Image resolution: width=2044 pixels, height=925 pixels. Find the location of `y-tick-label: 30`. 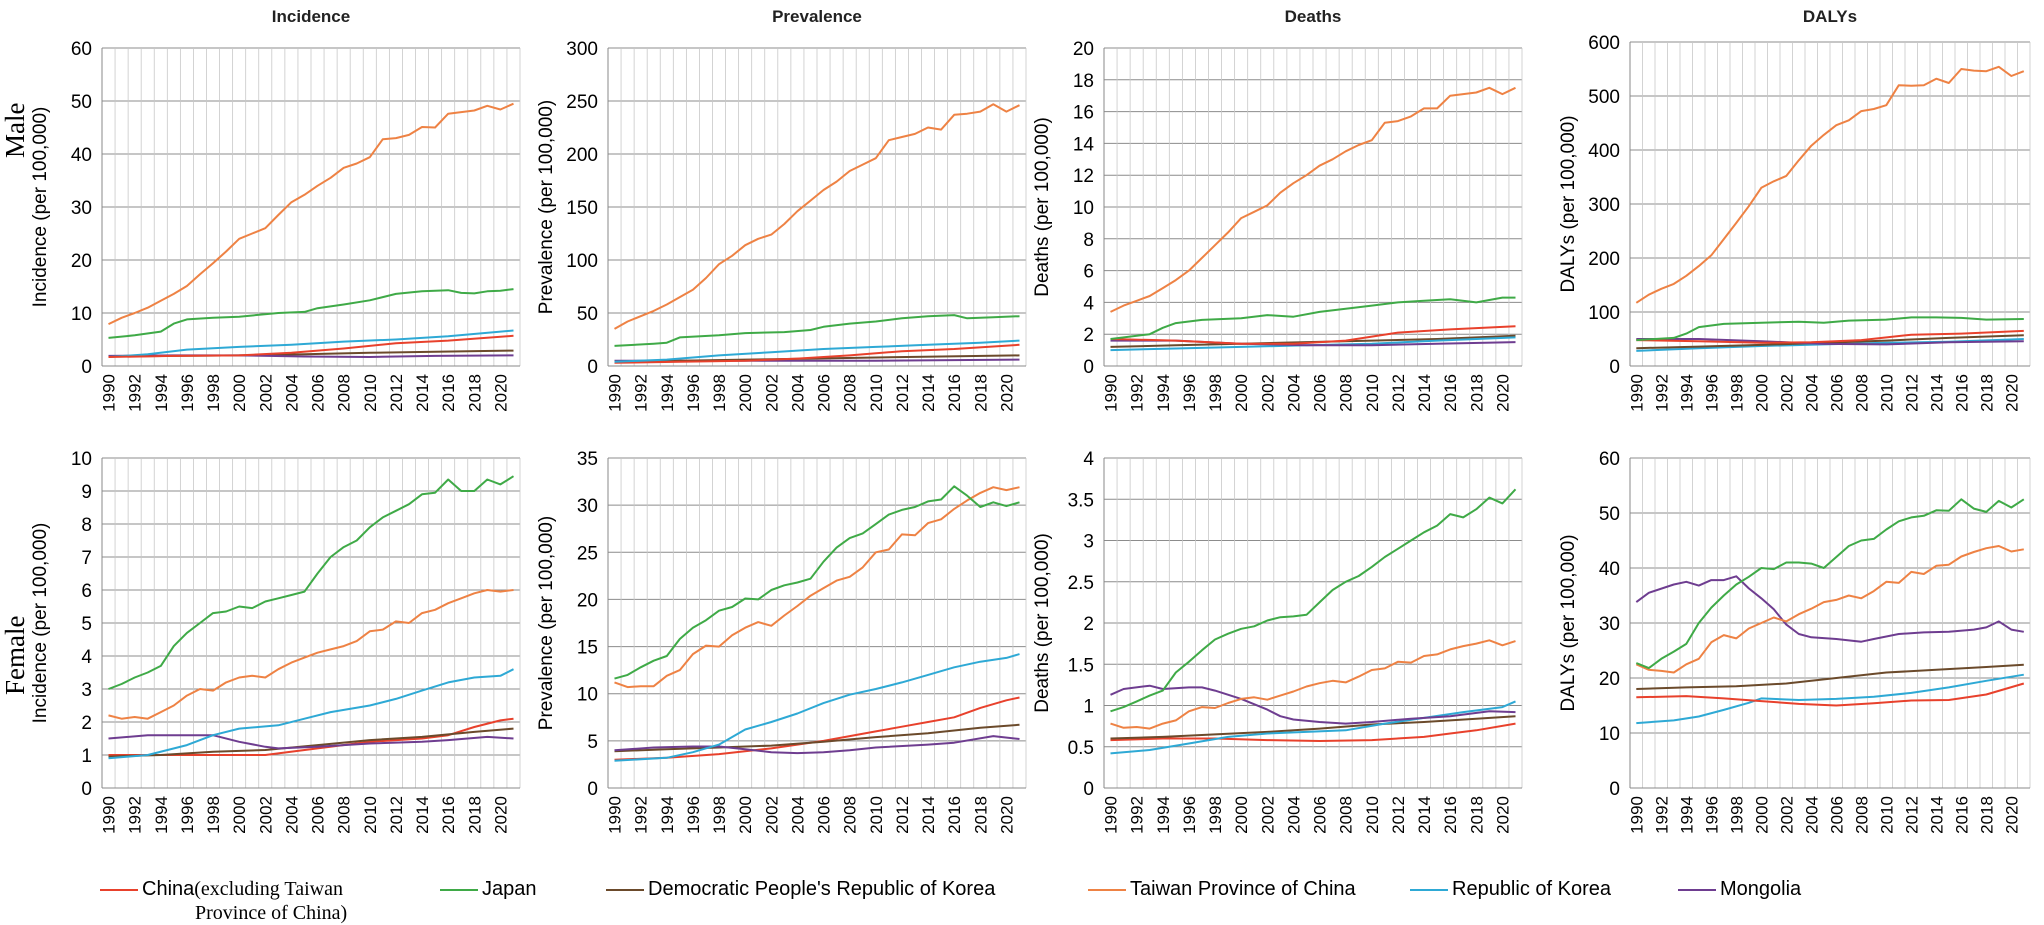

y-tick-label: 30 is located at coordinates (81, 208).